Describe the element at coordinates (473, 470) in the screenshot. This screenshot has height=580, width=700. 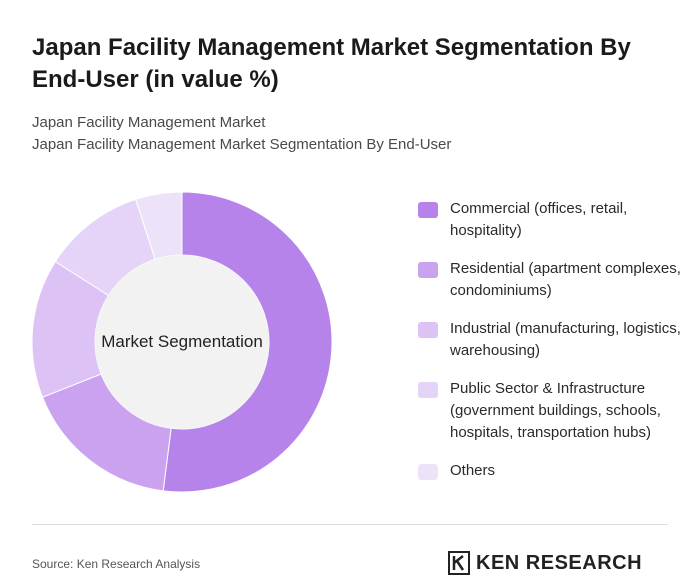
I see `legend-label: Others` at that location.